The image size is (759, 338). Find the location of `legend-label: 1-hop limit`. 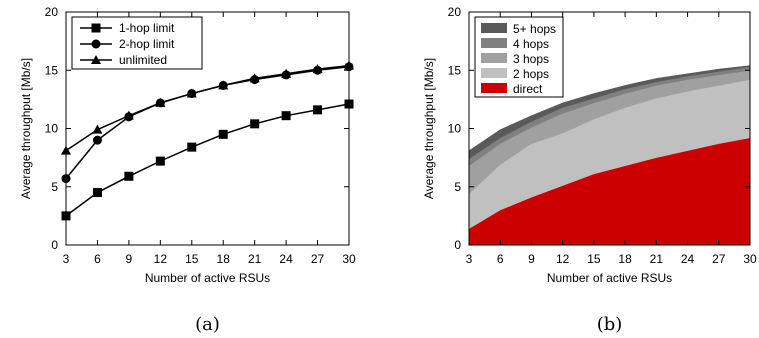

legend-label: 1-hop limit is located at coordinates (147, 28).